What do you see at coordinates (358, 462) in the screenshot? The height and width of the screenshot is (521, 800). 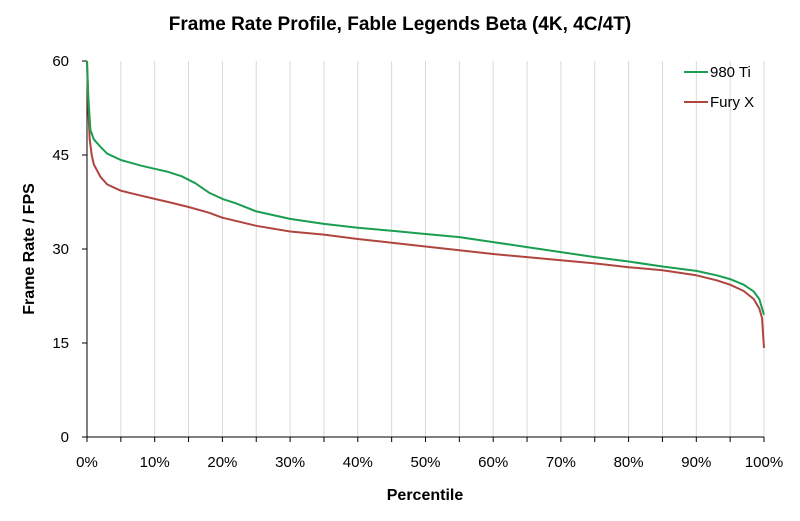 I see `x-tick-label: 40%` at bounding box center [358, 462].